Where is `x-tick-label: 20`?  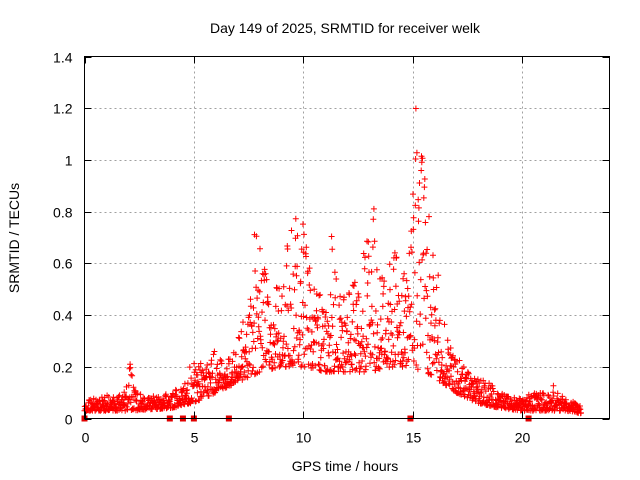 x-tick-label: 20 is located at coordinates (523, 438).